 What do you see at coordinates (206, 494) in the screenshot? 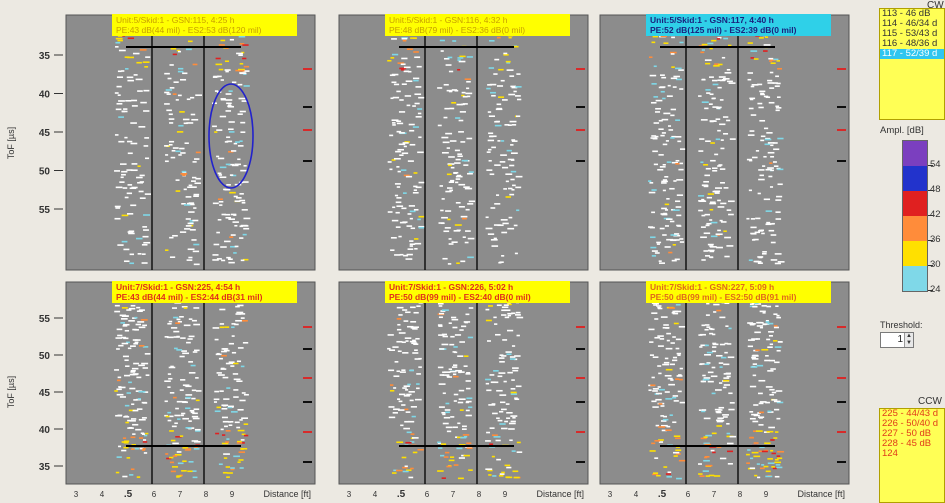
I see `x-tick-label: 8` at bounding box center [206, 494].